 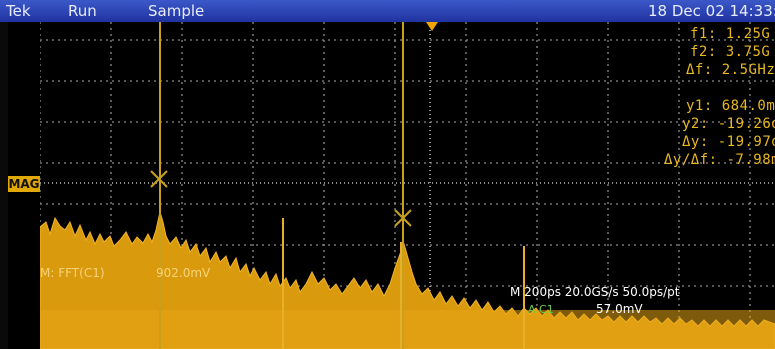 What do you see at coordinates (730, 52) in the screenshot?
I see `cursor-f2-readout: f2: 3.75G` at bounding box center [730, 52].